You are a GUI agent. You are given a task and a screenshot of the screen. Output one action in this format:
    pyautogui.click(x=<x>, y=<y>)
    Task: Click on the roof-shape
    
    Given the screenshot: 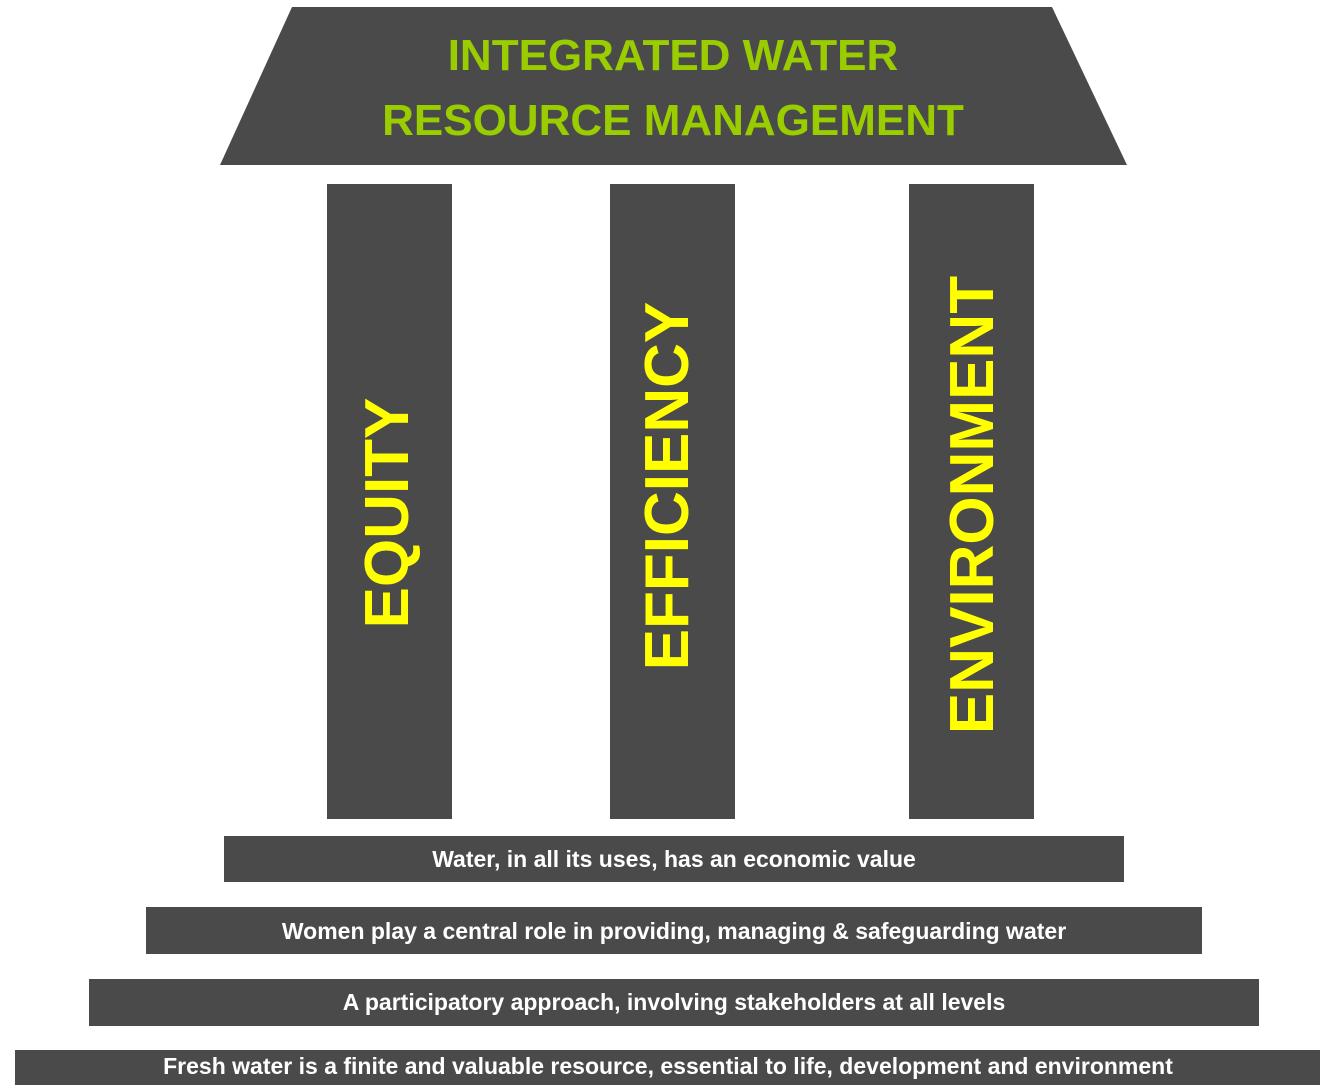 What is the action you would take?
    pyautogui.click(x=673, y=86)
    